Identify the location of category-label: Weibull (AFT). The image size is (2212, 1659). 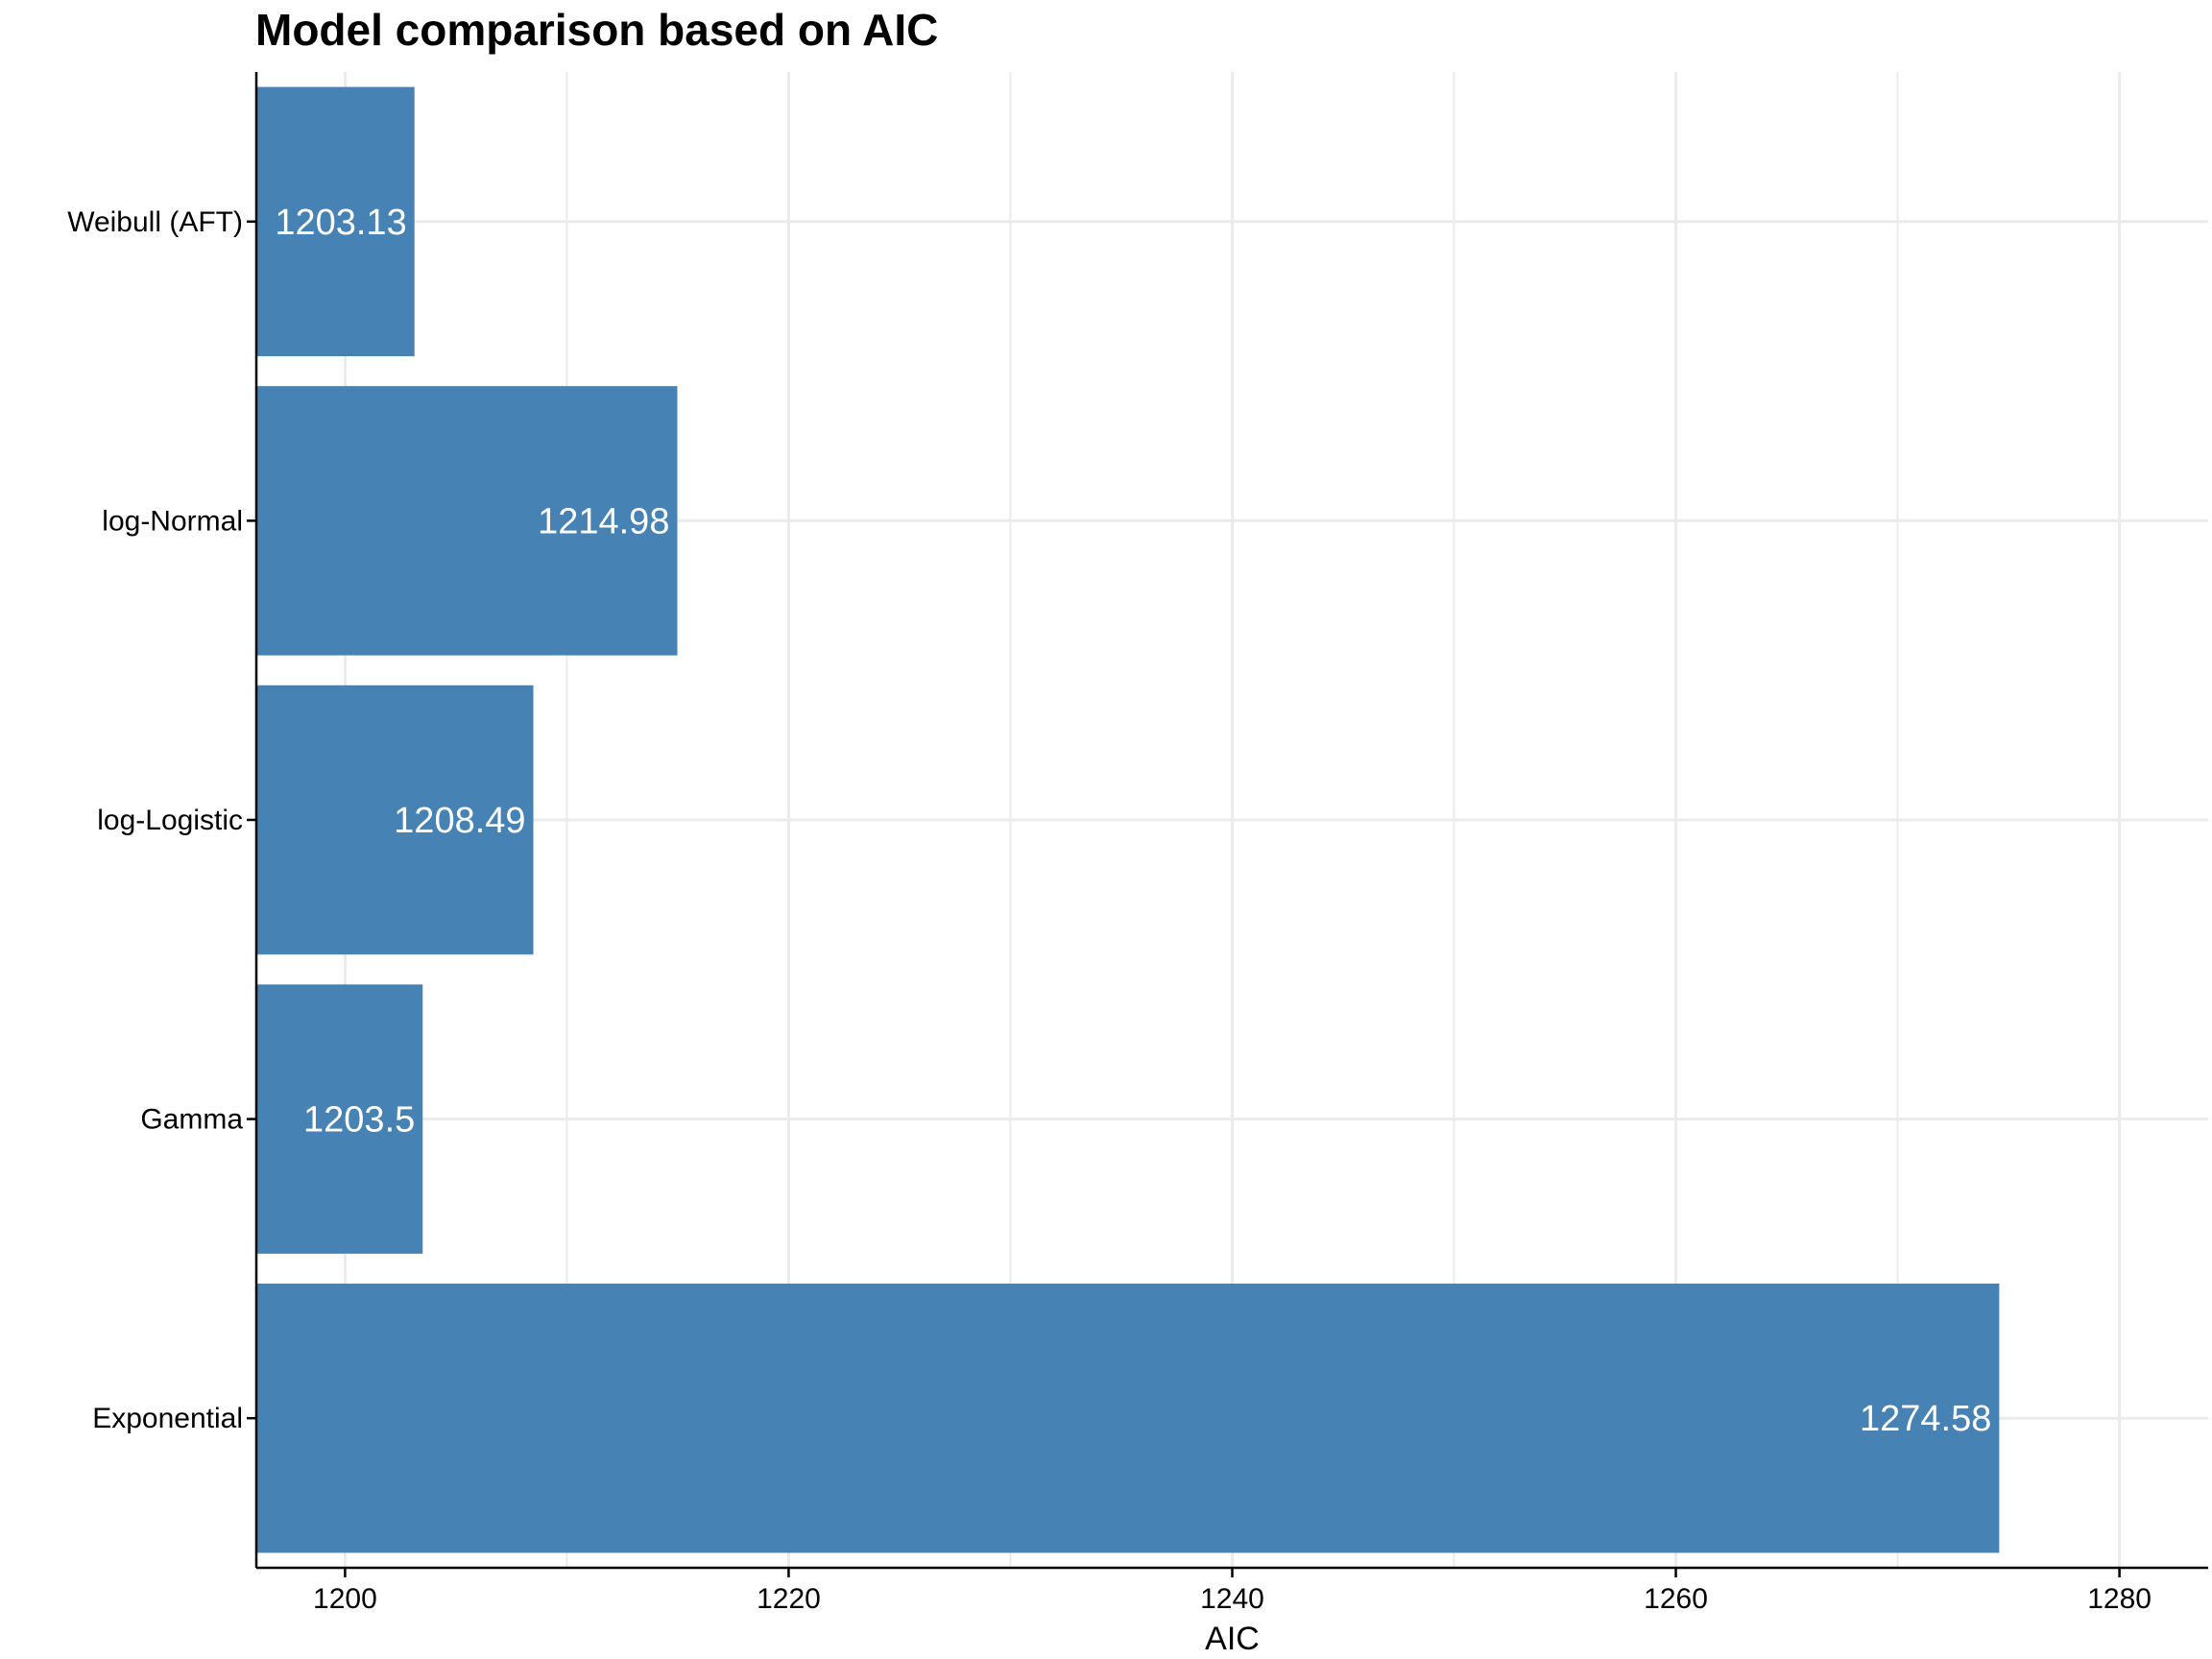
(155, 222).